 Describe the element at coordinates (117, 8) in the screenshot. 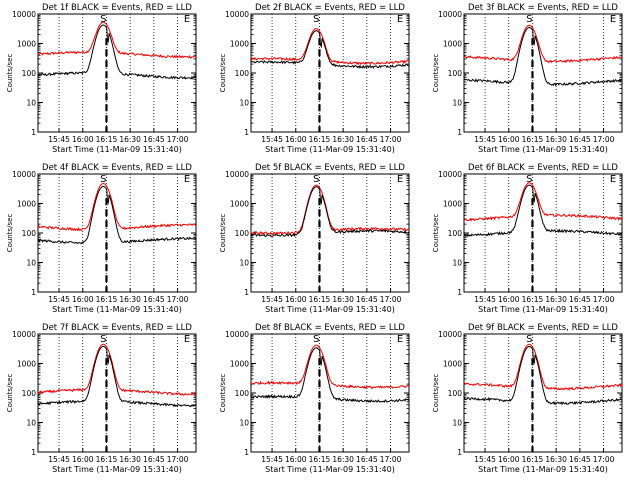

I see `panel-title: Det 1f BLACK = Events, RED = LLD` at that location.